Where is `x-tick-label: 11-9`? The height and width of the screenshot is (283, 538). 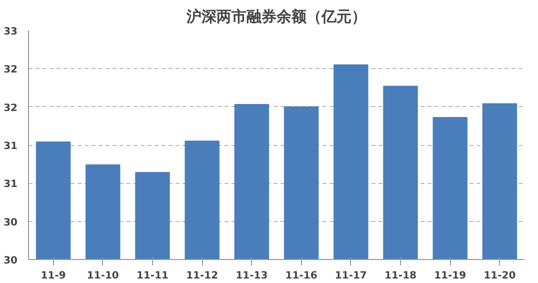 x-tick-label: 11-9 is located at coordinates (53, 276).